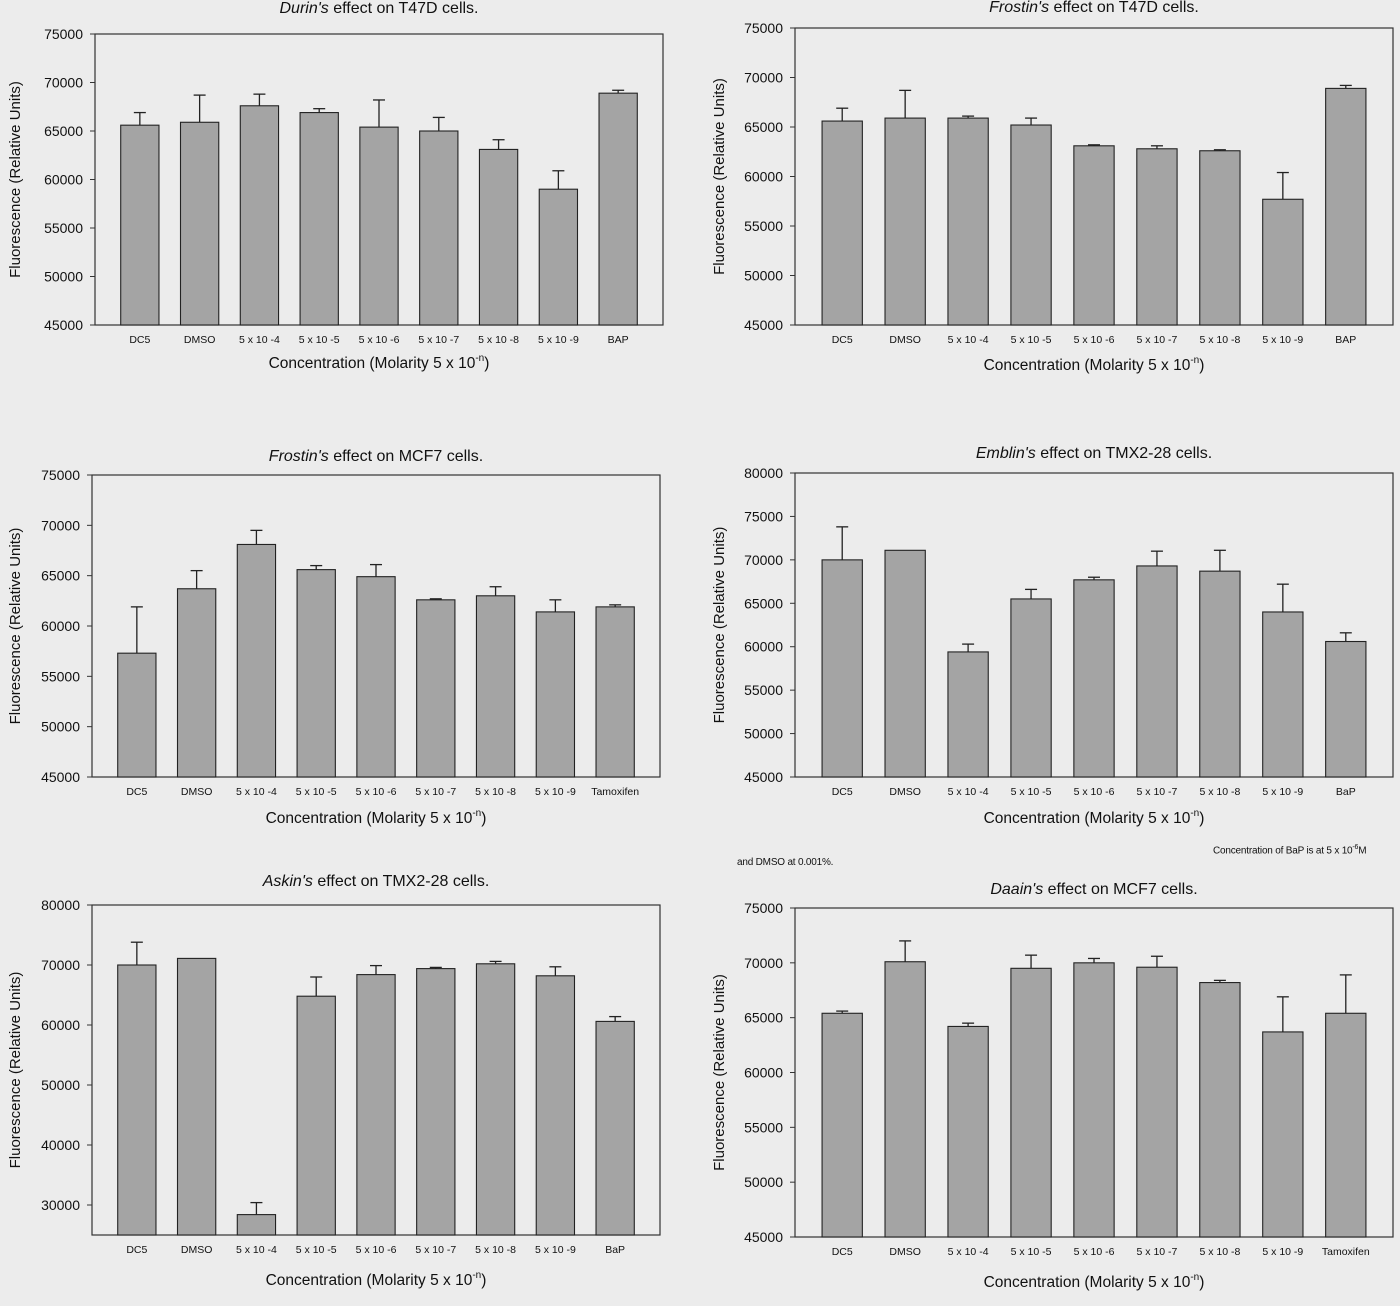  Describe the element at coordinates (1094, 792) in the screenshot. I see `category-label: 5 x 10 -6` at that location.